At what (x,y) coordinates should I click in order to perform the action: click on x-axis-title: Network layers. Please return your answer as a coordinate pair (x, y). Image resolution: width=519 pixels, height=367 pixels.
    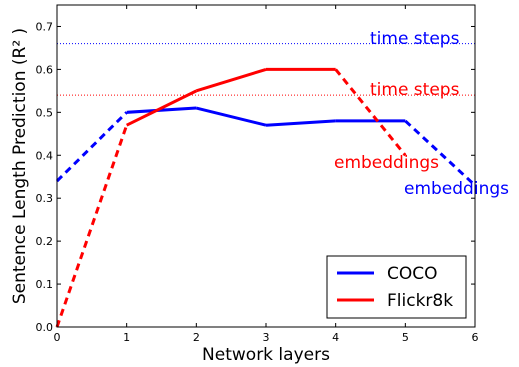
    Looking at the image, I should click on (266, 355).